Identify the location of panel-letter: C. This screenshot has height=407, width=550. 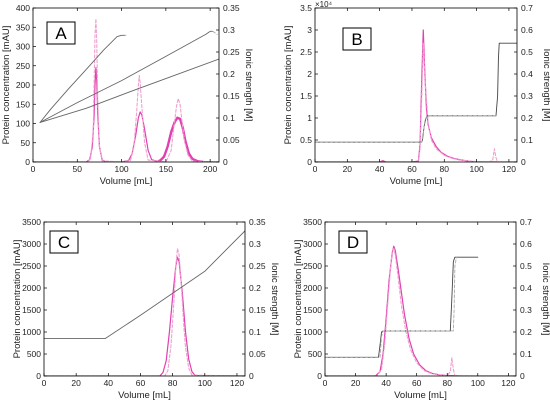
(64, 242).